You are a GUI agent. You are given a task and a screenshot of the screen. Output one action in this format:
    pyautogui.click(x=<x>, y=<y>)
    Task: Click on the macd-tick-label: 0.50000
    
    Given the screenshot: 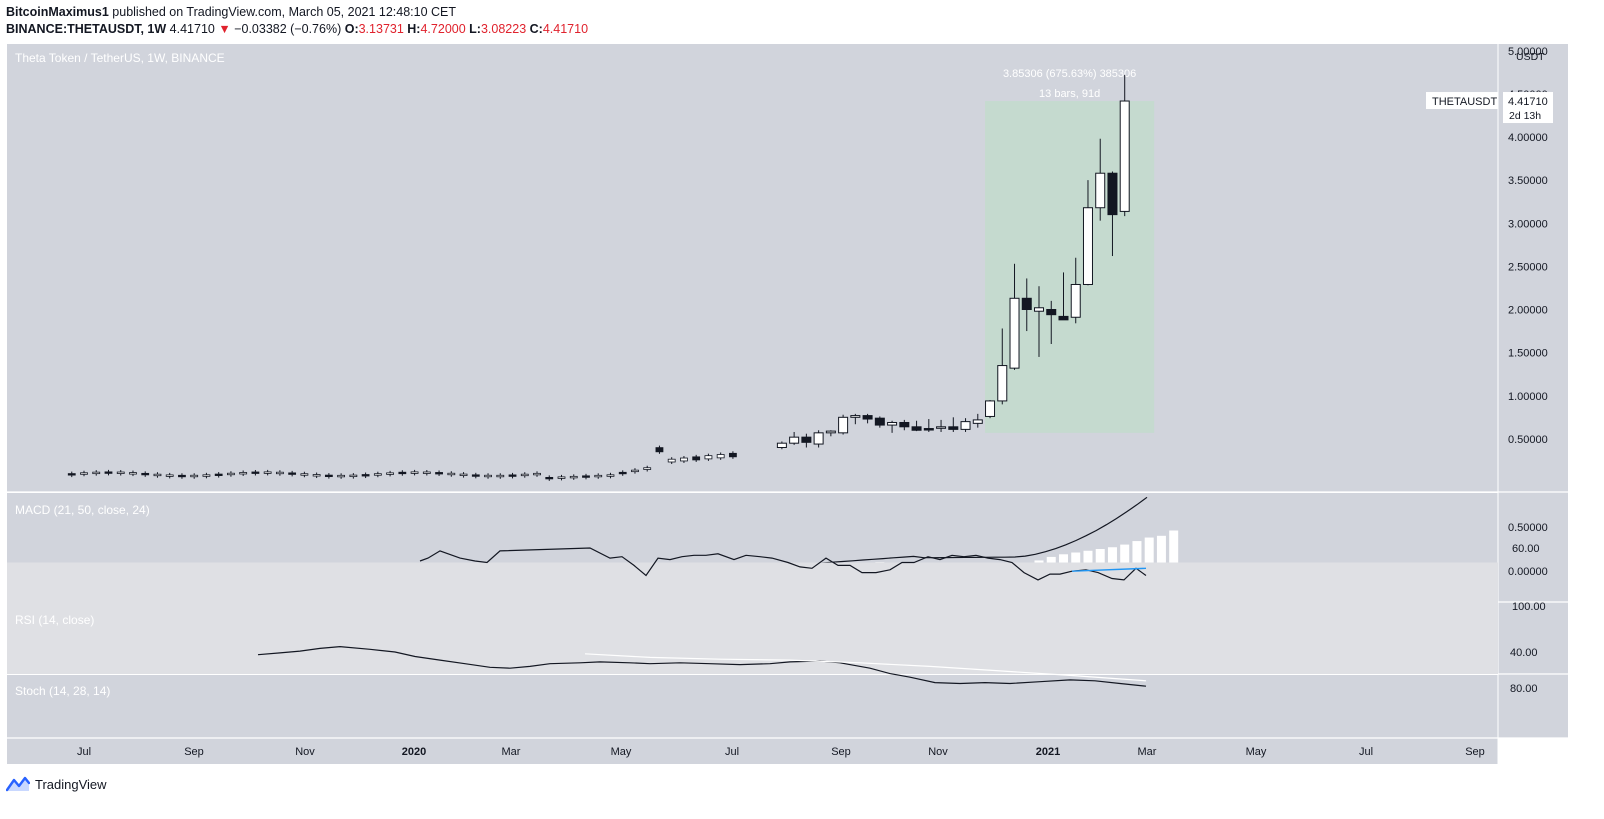 What is the action you would take?
    pyautogui.click(x=1528, y=528)
    